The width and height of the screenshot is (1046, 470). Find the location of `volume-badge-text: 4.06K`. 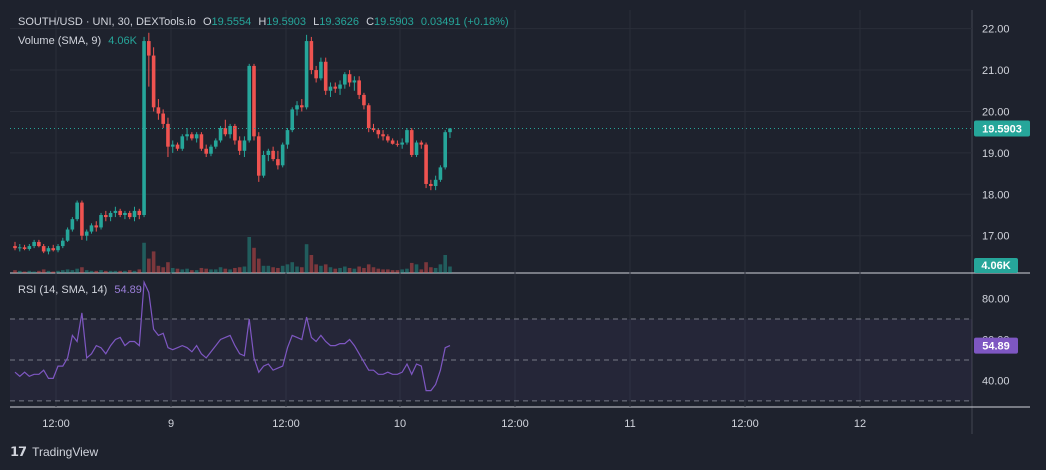

volume-badge-text: 4.06K is located at coordinates (995, 266).